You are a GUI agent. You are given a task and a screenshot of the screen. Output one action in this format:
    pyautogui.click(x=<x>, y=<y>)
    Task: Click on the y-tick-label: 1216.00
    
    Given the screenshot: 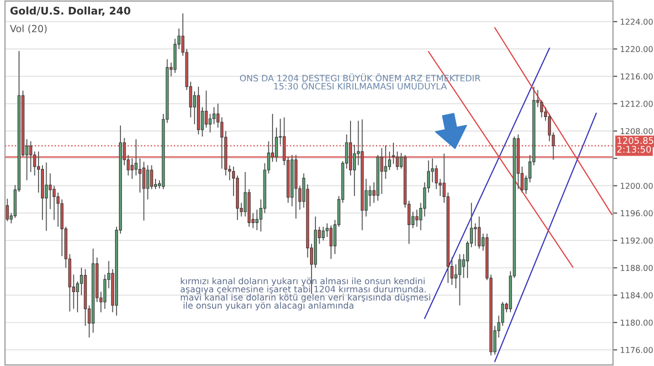 What is the action you would take?
    pyautogui.click(x=636, y=76)
    